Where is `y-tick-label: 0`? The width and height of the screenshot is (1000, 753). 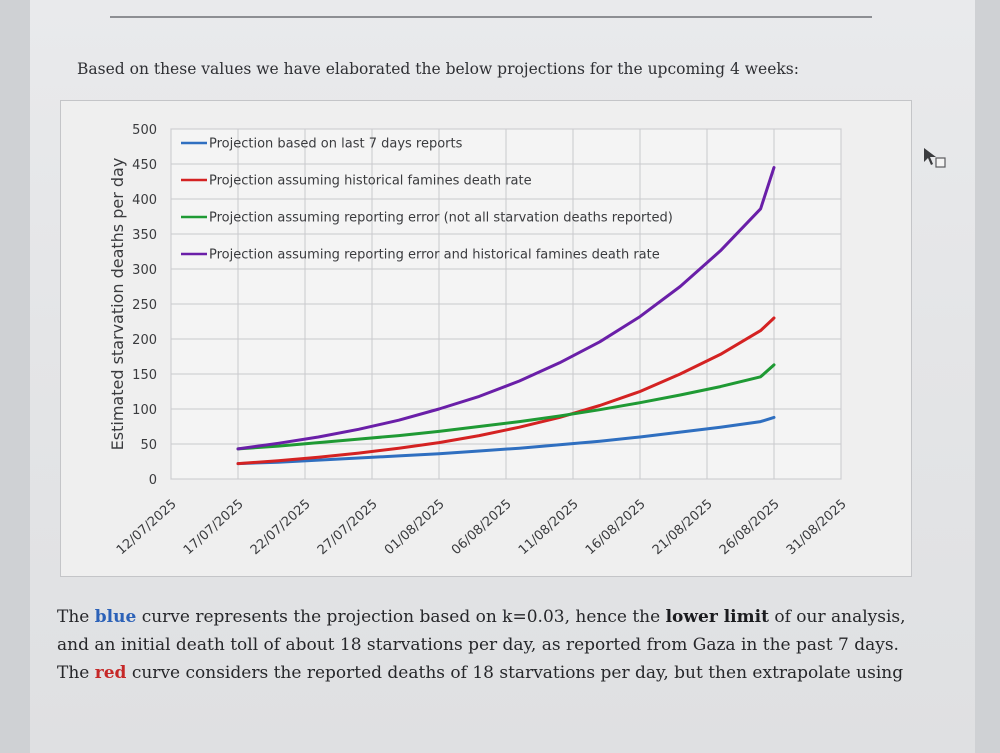 y-tick-label: 0 is located at coordinates (153, 480).